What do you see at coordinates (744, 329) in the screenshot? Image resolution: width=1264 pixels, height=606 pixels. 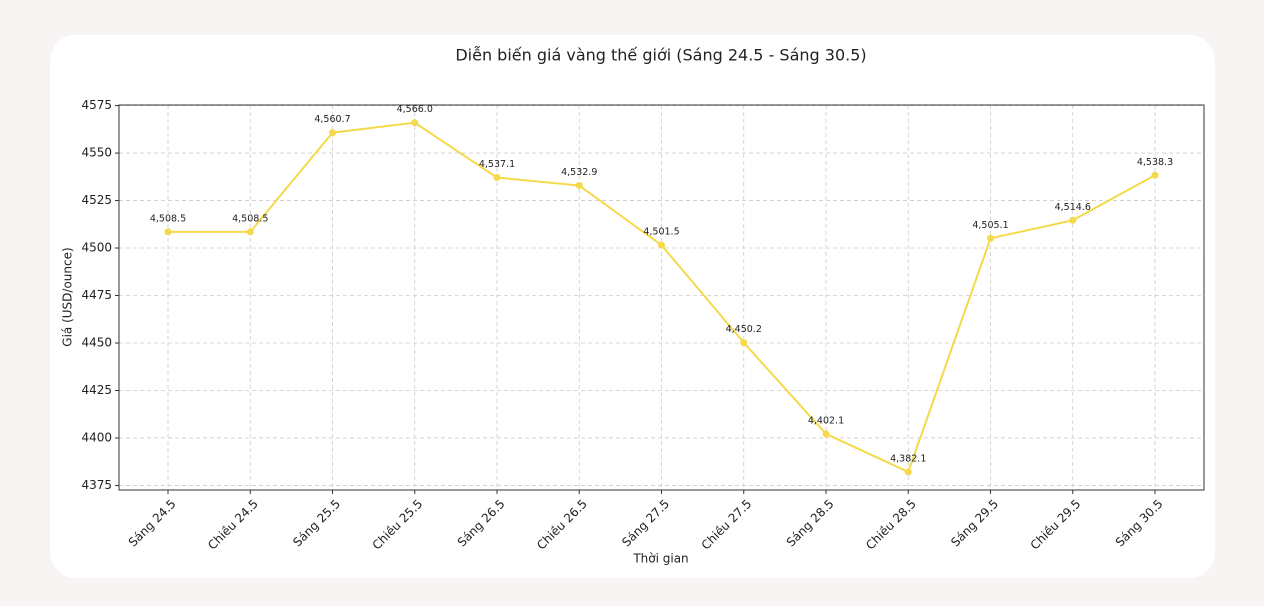 I see `data-label: 4,450.2` at bounding box center [744, 329].